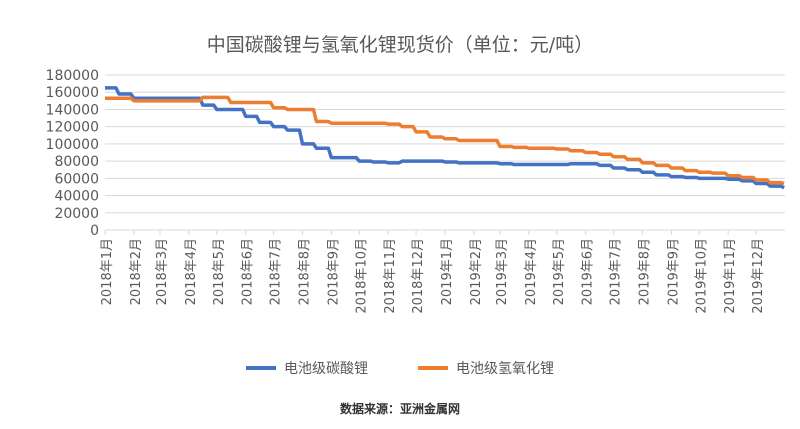 Image resolution: width=800 pixels, height=429 pixels. Describe the element at coordinates (304, 271) in the screenshot. I see `x-tick-label: 2018年8月` at that location.